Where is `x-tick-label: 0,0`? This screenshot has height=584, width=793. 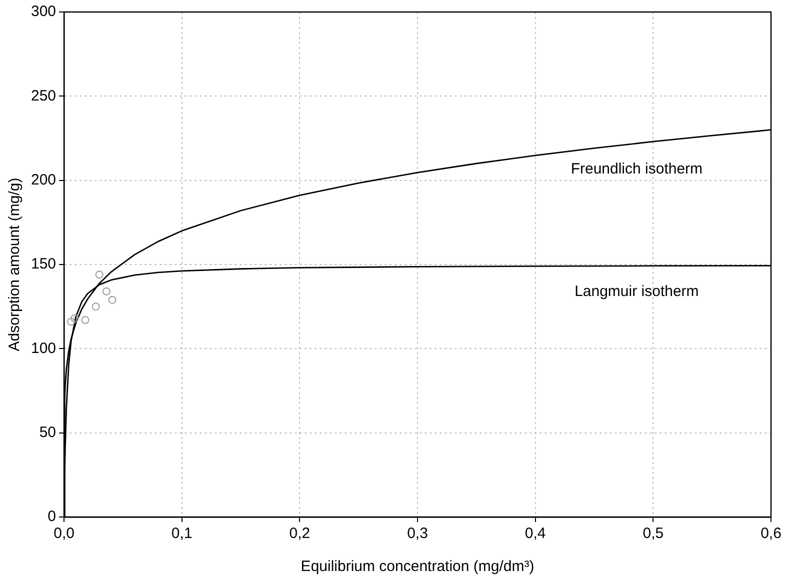
x-tick-label: 0,0 is located at coordinates (64, 533).